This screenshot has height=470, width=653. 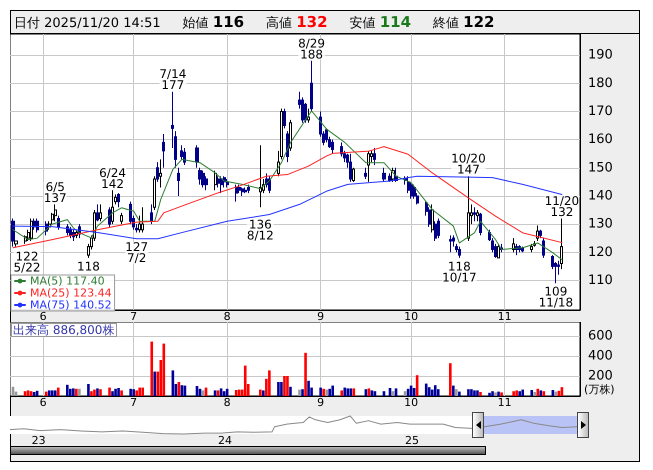 What do you see at coordinates (43, 402) in the screenshot?
I see `x-tick-label: 6` at bounding box center [43, 402].